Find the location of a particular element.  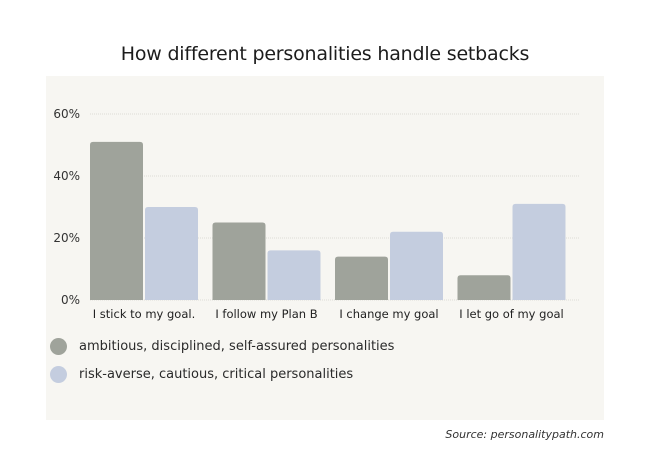

legend-swatch-risk-averse is located at coordinates (58, 374).